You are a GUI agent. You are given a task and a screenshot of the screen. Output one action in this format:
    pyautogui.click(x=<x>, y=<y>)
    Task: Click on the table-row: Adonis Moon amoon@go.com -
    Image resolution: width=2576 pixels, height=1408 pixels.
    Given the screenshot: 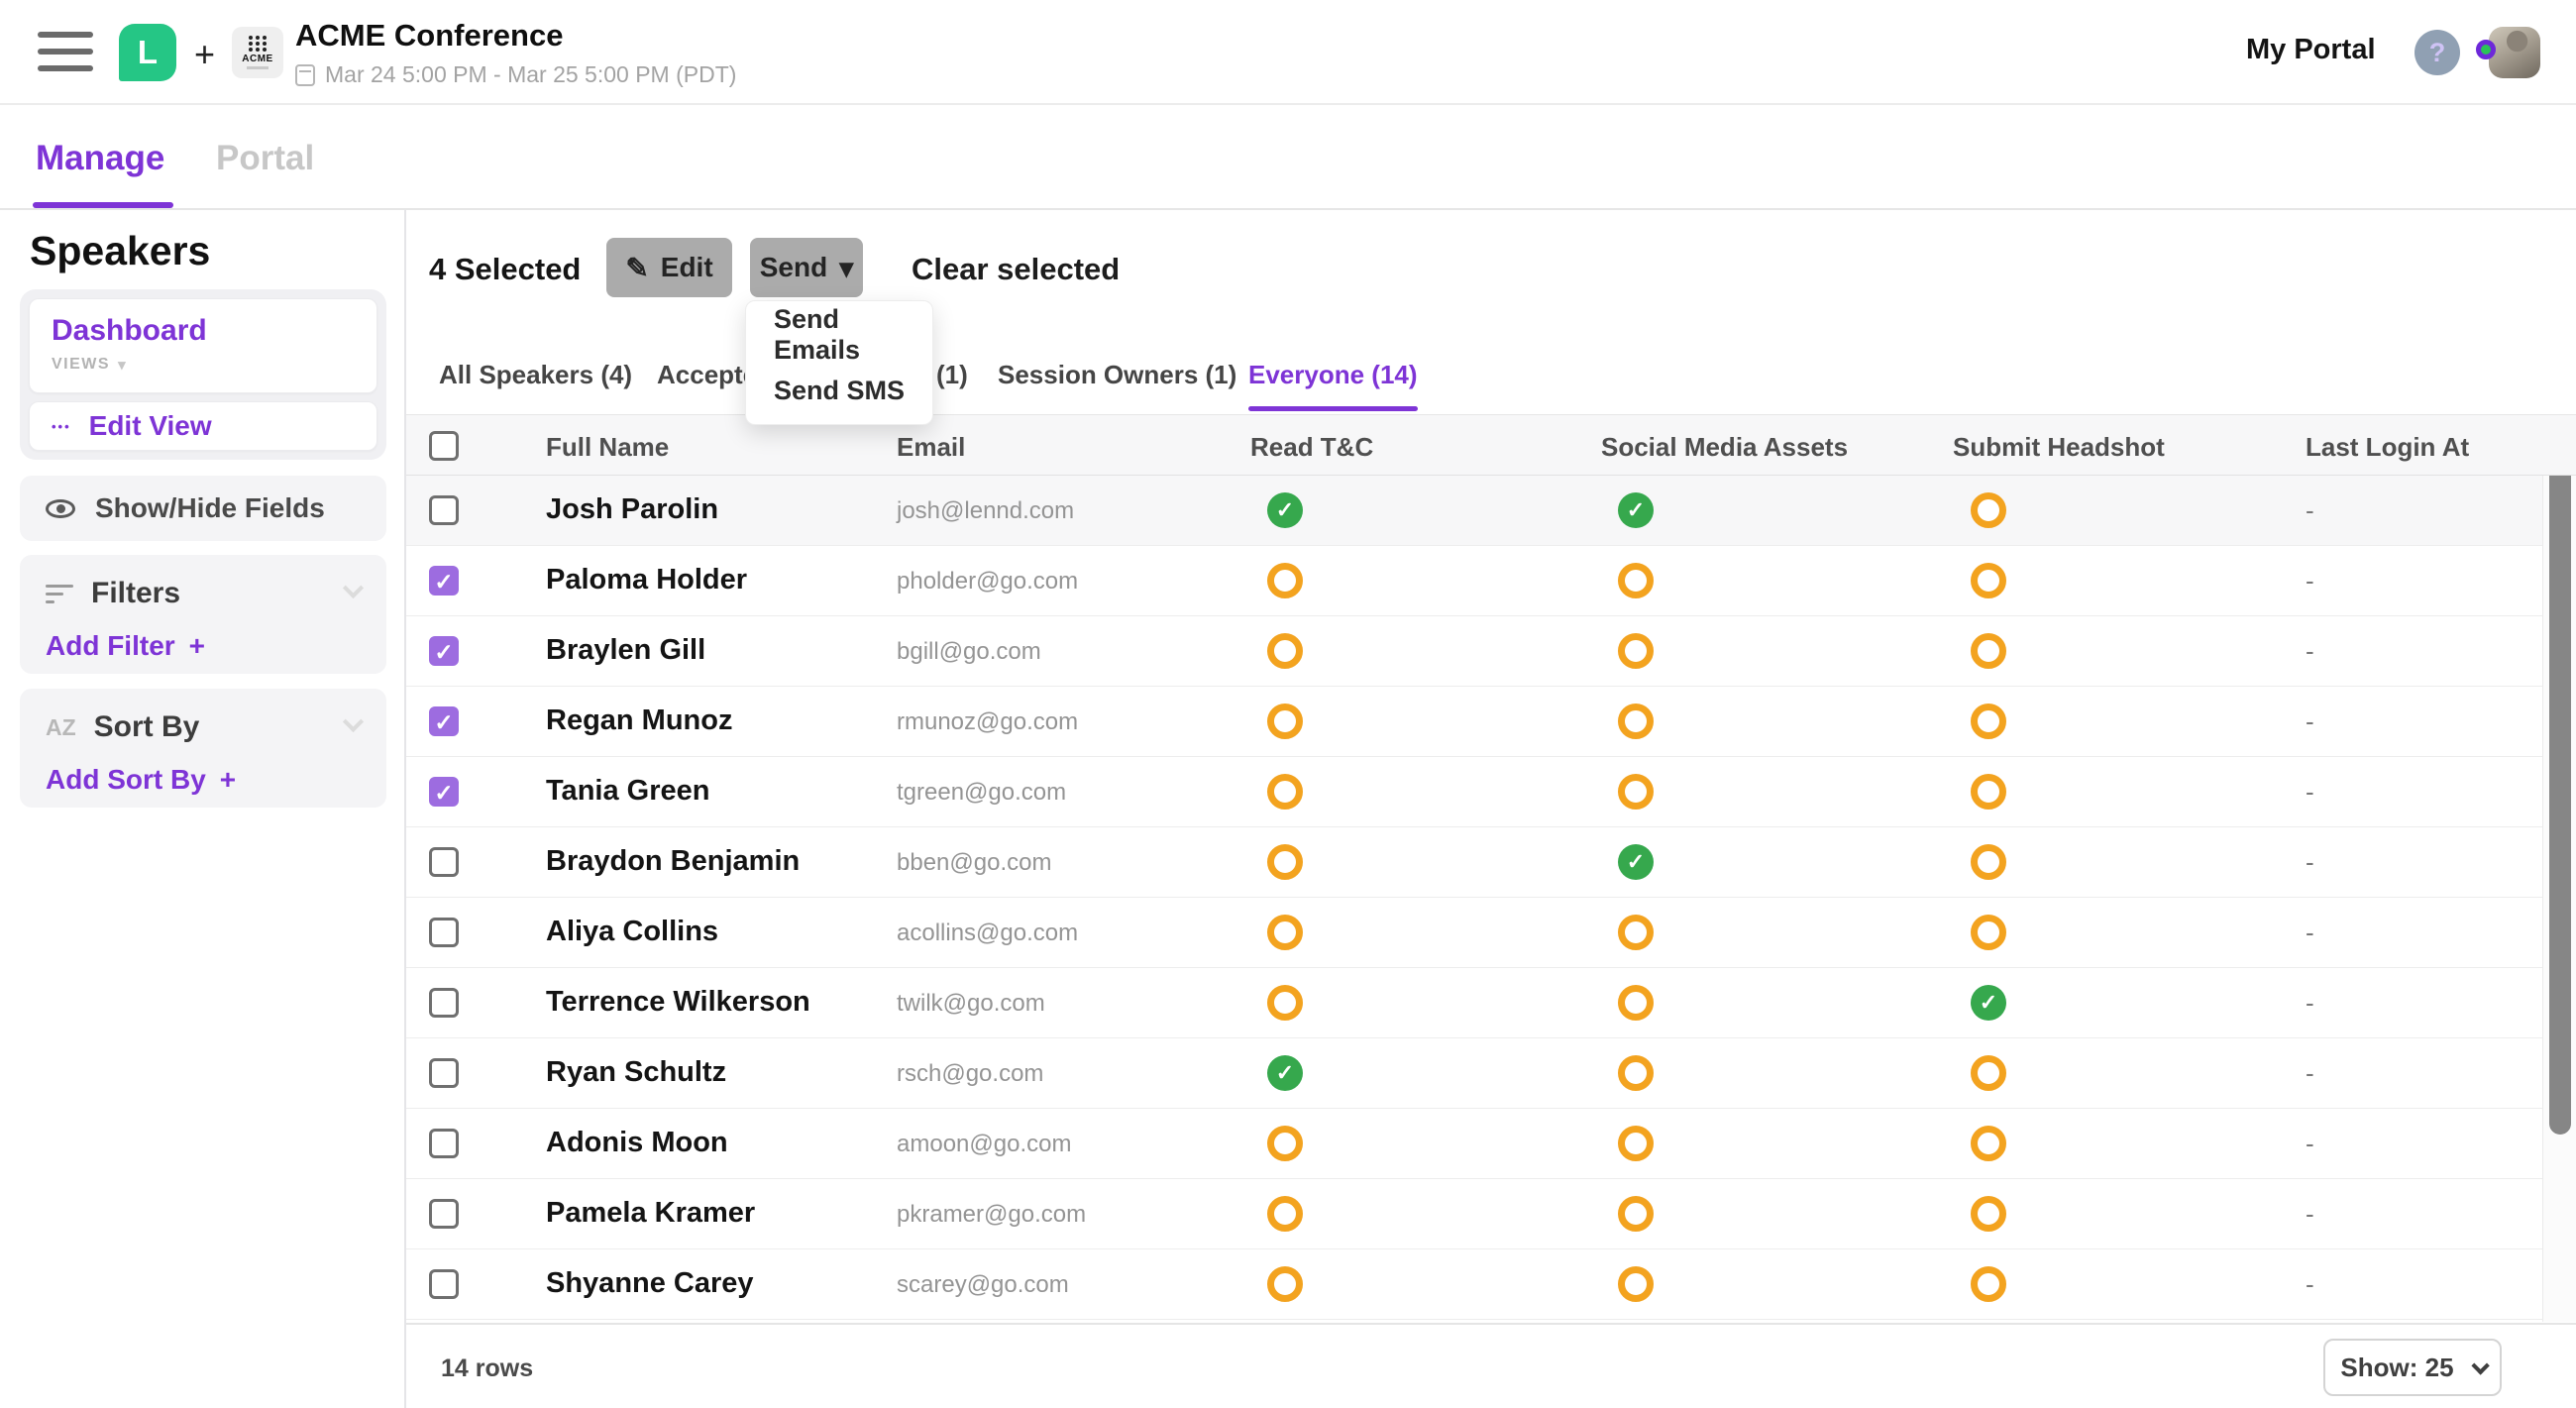 What is the action you would take?
    pyautogui.click(x=1474, y=1144)
    